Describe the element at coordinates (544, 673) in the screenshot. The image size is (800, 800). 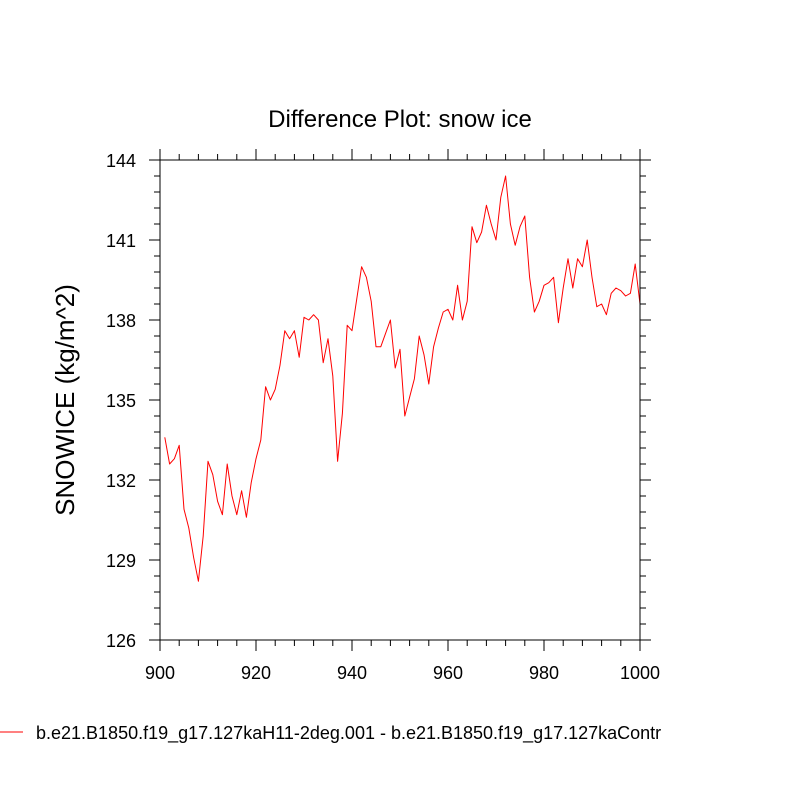
I see `x-tick-label: 980` at that location.